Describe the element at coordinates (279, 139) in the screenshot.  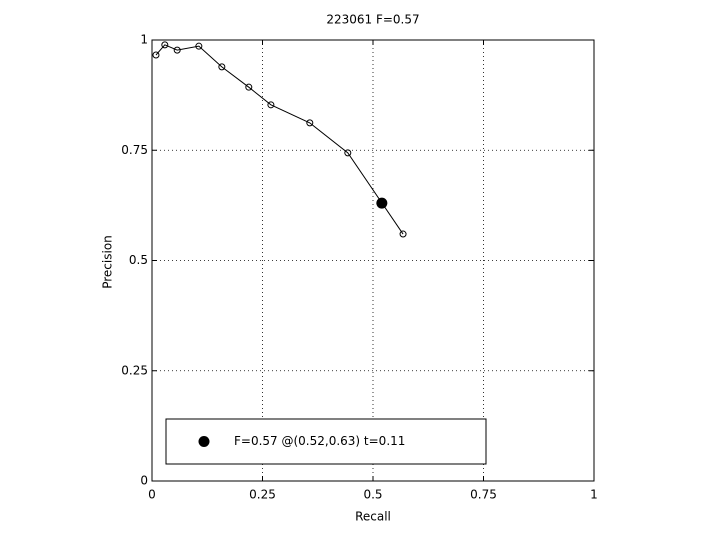
I see `series-line` at that location.